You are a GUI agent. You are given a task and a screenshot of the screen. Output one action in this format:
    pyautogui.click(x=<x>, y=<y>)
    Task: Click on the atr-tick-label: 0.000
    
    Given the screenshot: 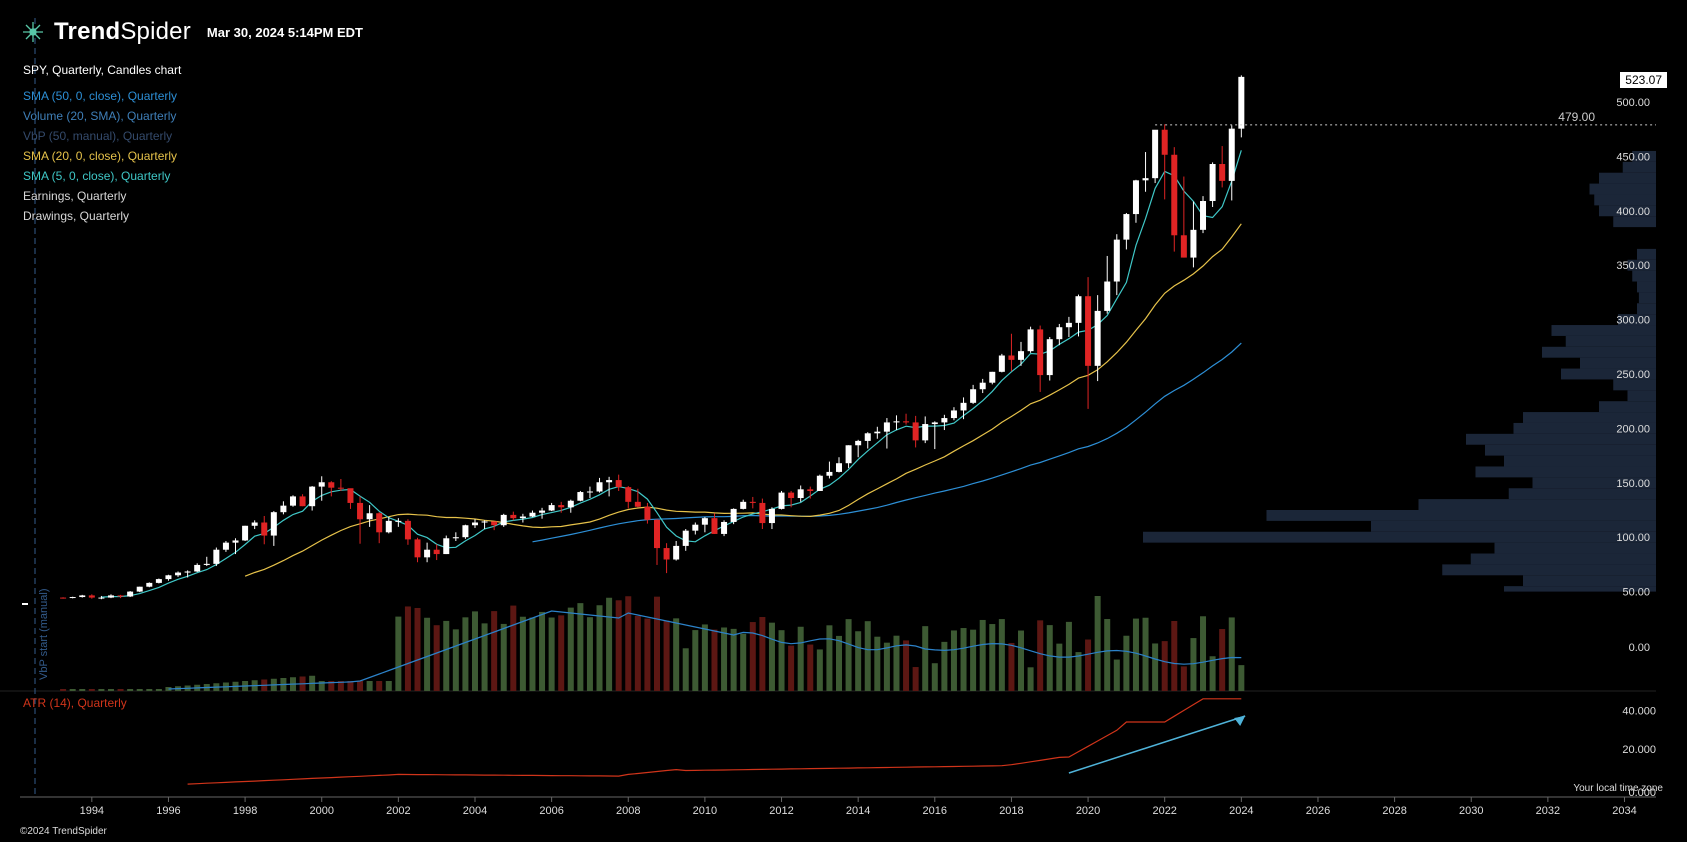 What is the action you would take?
    pyautogui.click(x=1642, y=793)
    